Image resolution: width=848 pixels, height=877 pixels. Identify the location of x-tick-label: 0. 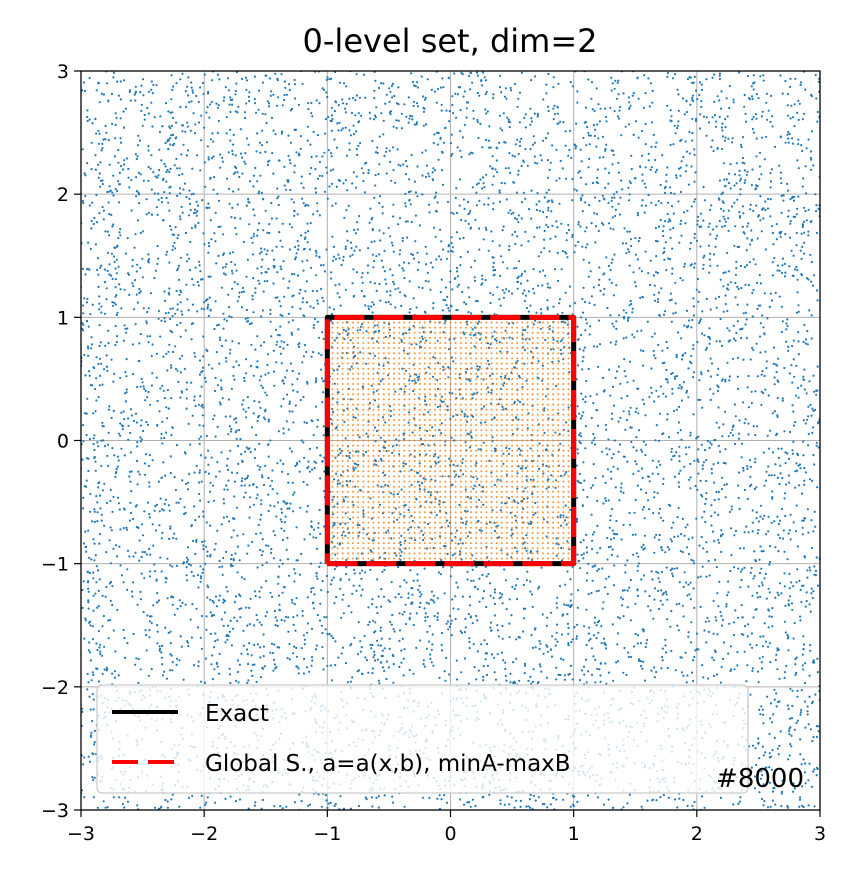
(450, 834).